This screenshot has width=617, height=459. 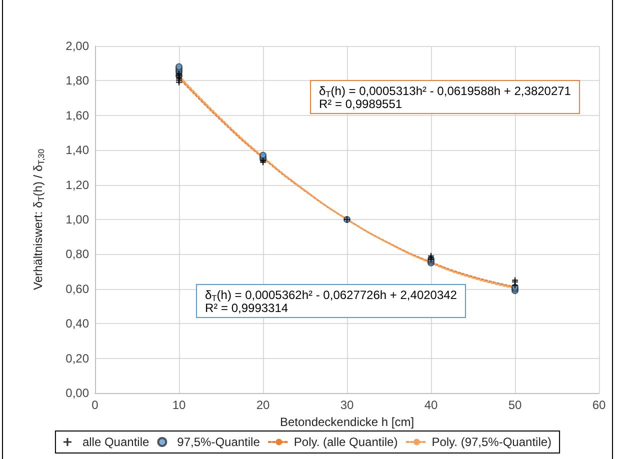 I want to click on y-tick-label: 0,80, so click(x=78, y=254).